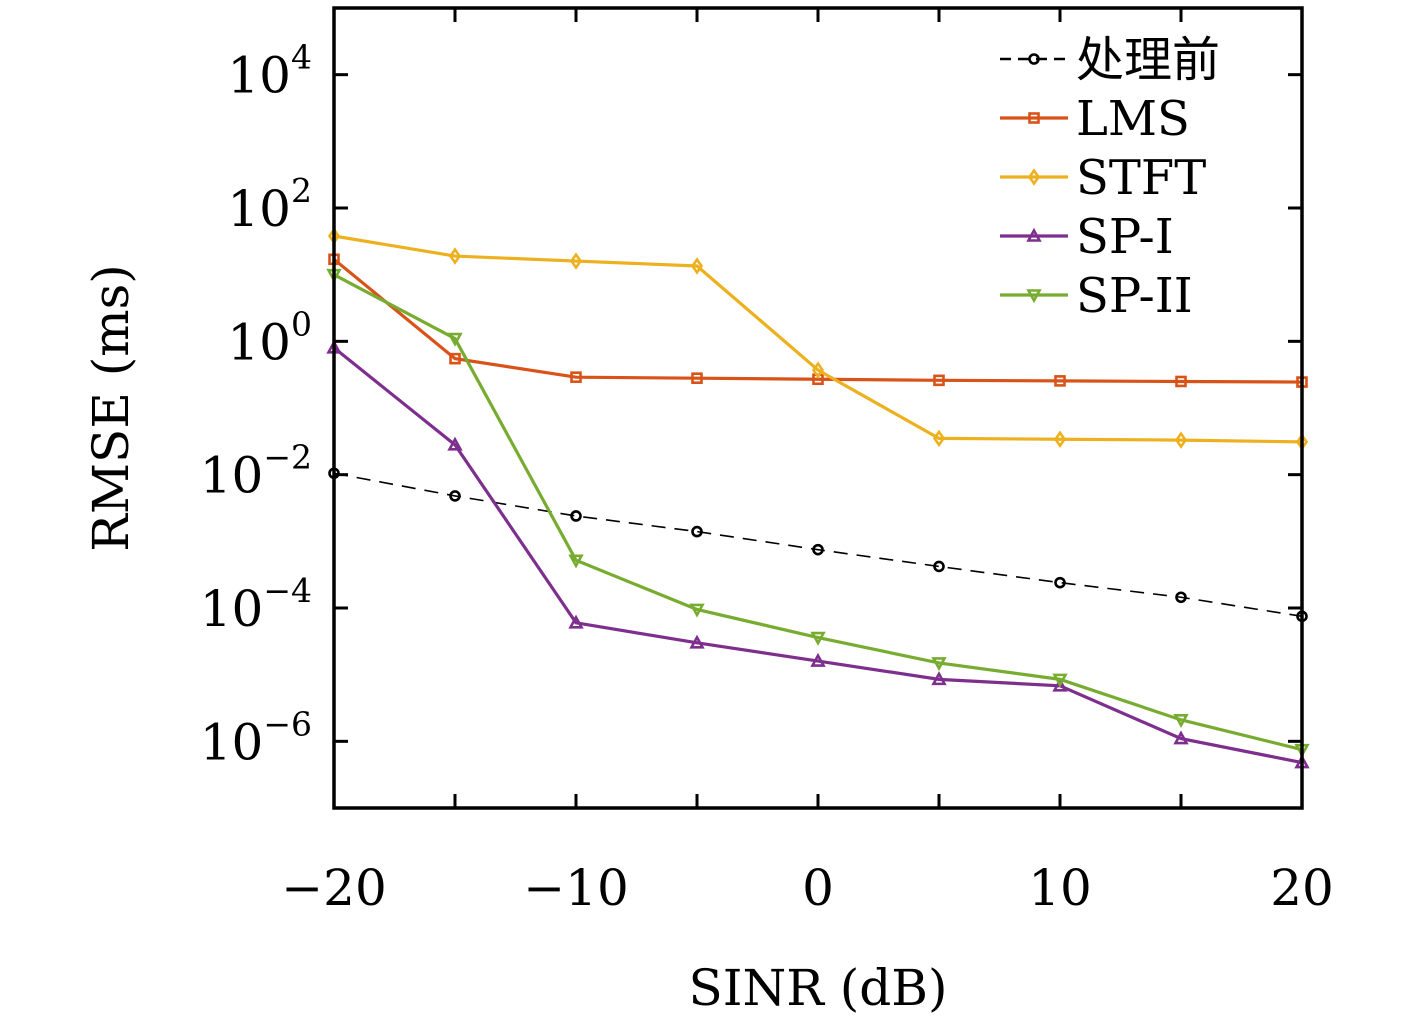  What do you see at coordinates (1302, 888) in the screenshot?
I see `x-tick-label: 20` at bounding box center [1302, 888].